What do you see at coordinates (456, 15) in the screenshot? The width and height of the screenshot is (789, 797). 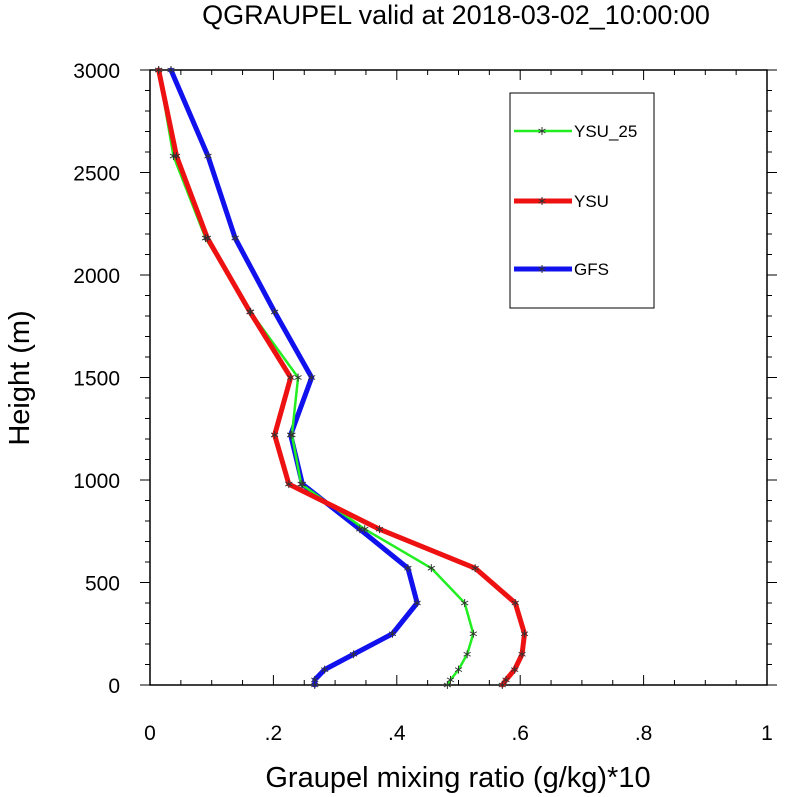 I see `chart-title: QGRAUPEL valid at 2018-03-02_10:00:00` at bounding box center [456, 15].